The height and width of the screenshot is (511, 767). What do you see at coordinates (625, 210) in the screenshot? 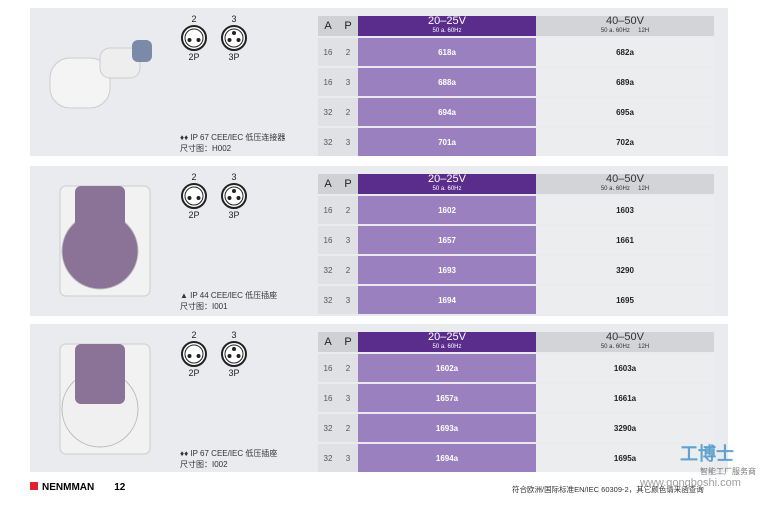
I see `table-cell: 1603` at bounding box center [625, 210].